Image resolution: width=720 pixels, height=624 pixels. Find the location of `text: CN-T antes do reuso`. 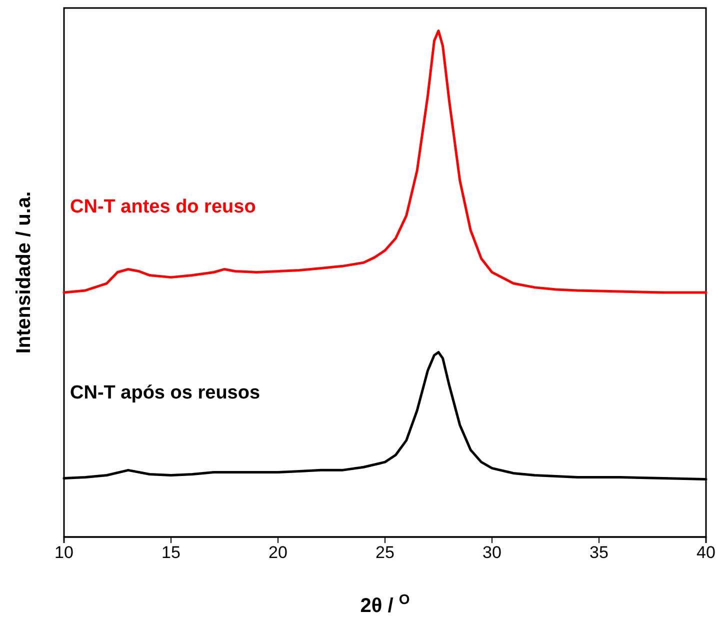

text: CN-T antes do reuso is located at coordinates (163, 207).